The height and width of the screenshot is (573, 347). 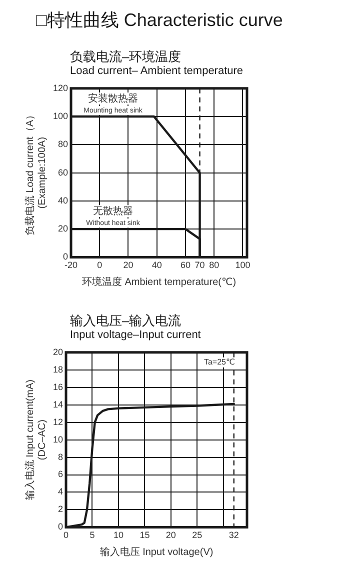 I want to click on y-tick-label: 100, so click(x=60, y=116).